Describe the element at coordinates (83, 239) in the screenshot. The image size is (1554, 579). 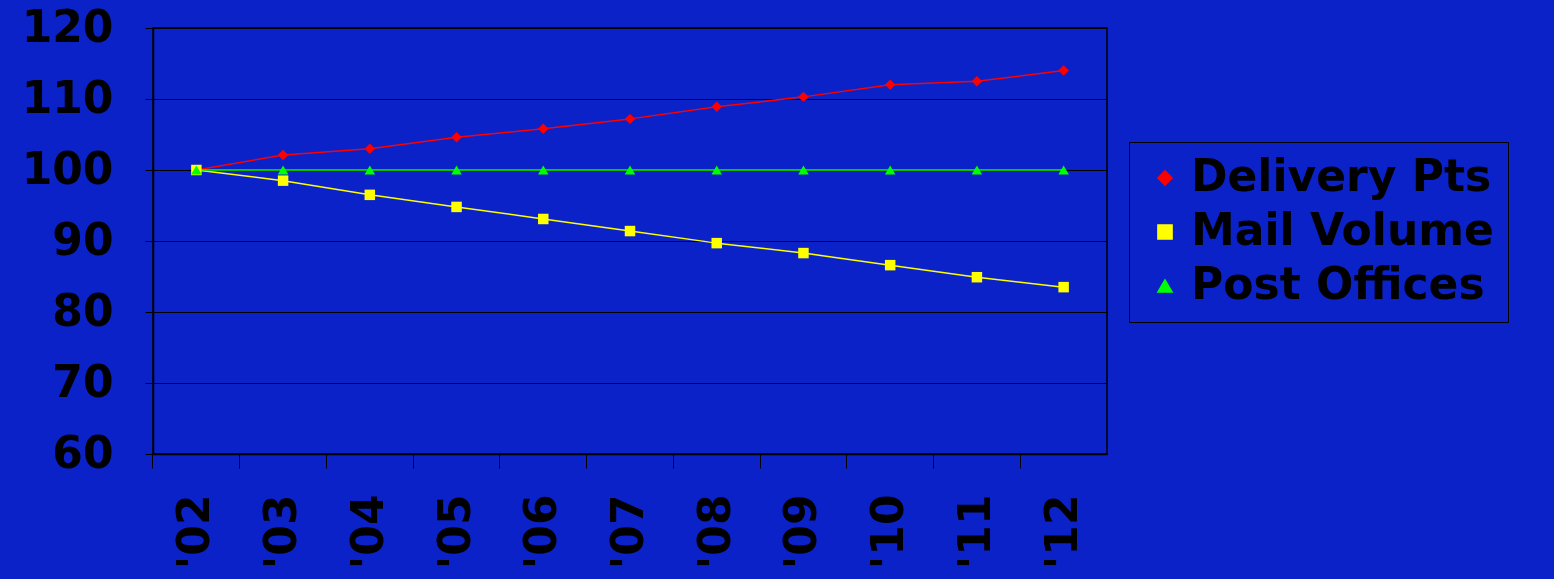
I see `y-tick-label: 90` at that location.